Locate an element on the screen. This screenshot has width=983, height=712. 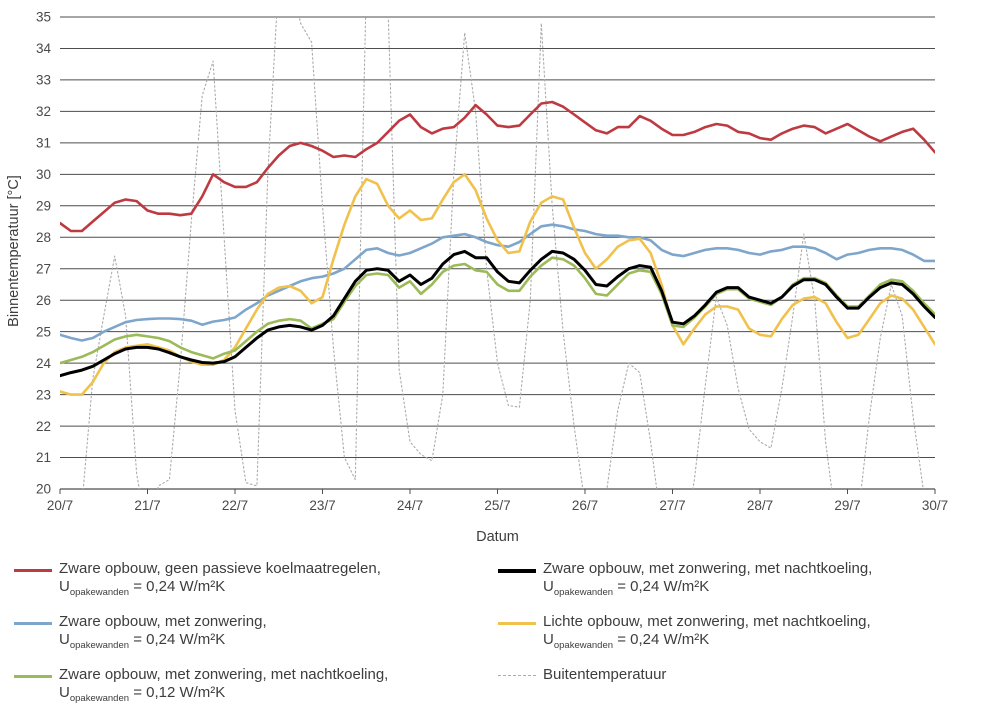
y-tick-label: 32 is located at coordinates (43, 111).